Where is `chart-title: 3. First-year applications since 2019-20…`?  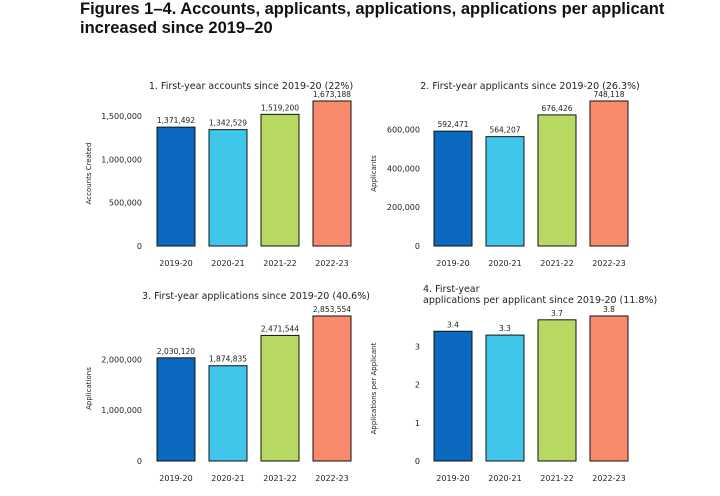 chart-title: 3. First-year applications since 2019-20… is located at coordinates (256, 296).